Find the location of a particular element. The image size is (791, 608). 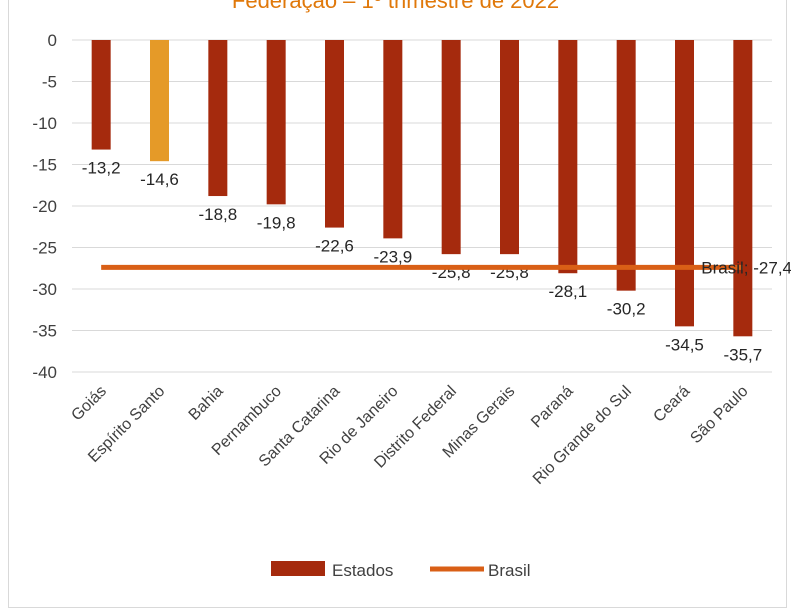

category-label: Paraná is located at coordinates (552, 407).